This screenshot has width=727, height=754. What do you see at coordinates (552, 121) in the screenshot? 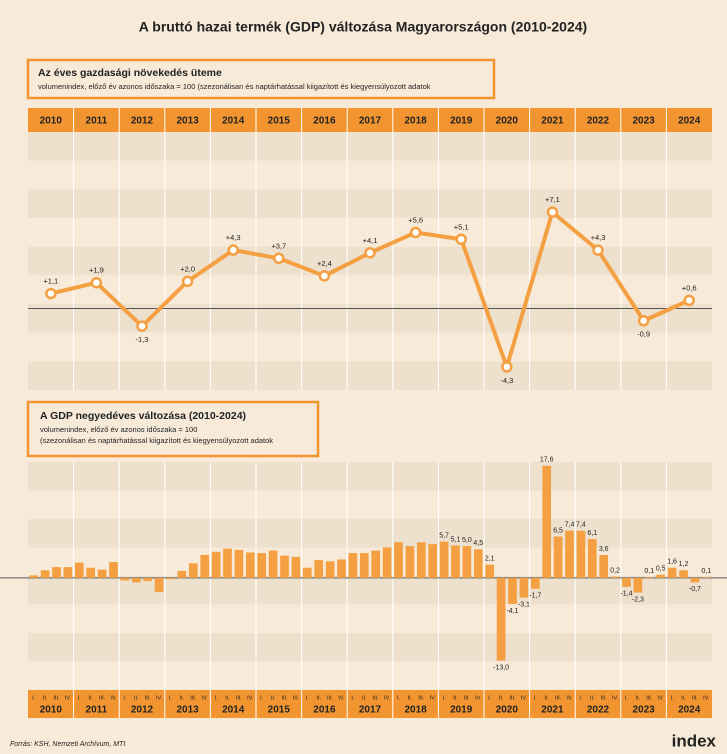
I see `x-tick-label: 2021` at bounding box center [552, 121].